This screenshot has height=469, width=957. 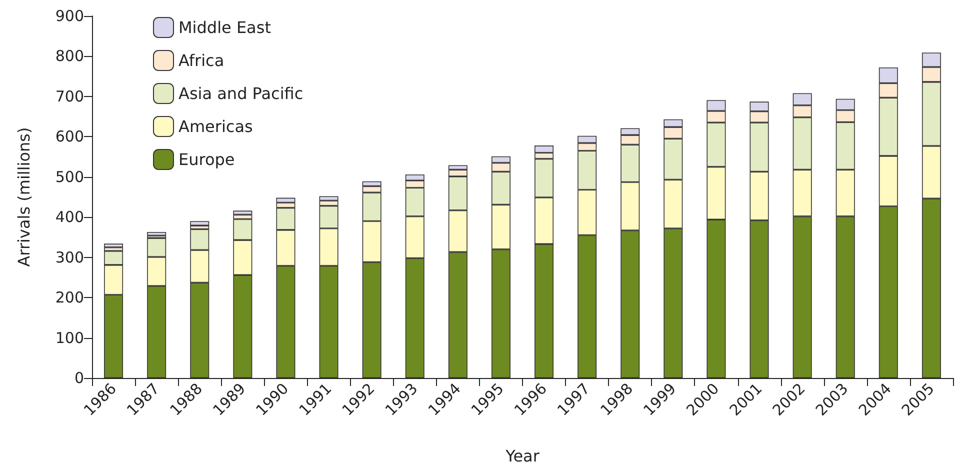 I want to click on y-tick-label: 900, so click(x=69, y=16).